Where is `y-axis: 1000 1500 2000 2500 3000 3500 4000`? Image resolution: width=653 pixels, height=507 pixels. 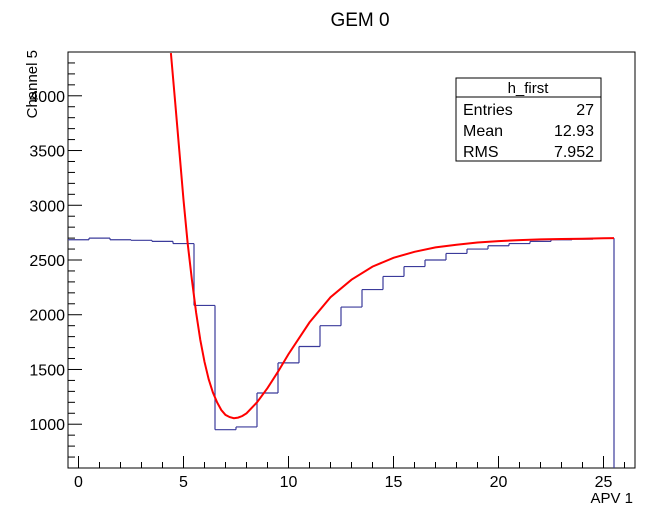 y-axis: 1000 1500 2000 2500 3000 3500 4000 is located at coordinates (55, 260).